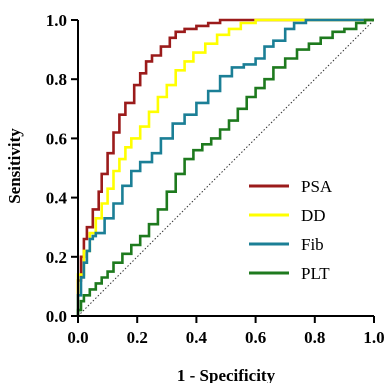  What do you see at coordinates (373, 337) in the screenshot?
I see `x-tick-label-5: 1.0` at bounding box center [373, 337].